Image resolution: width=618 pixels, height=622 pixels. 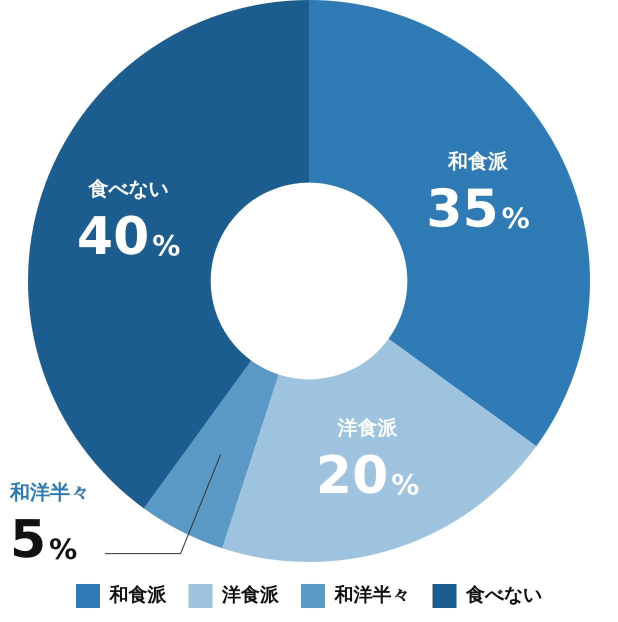 I want to click on slice-label: 食べない, so click(x=128, y=188).